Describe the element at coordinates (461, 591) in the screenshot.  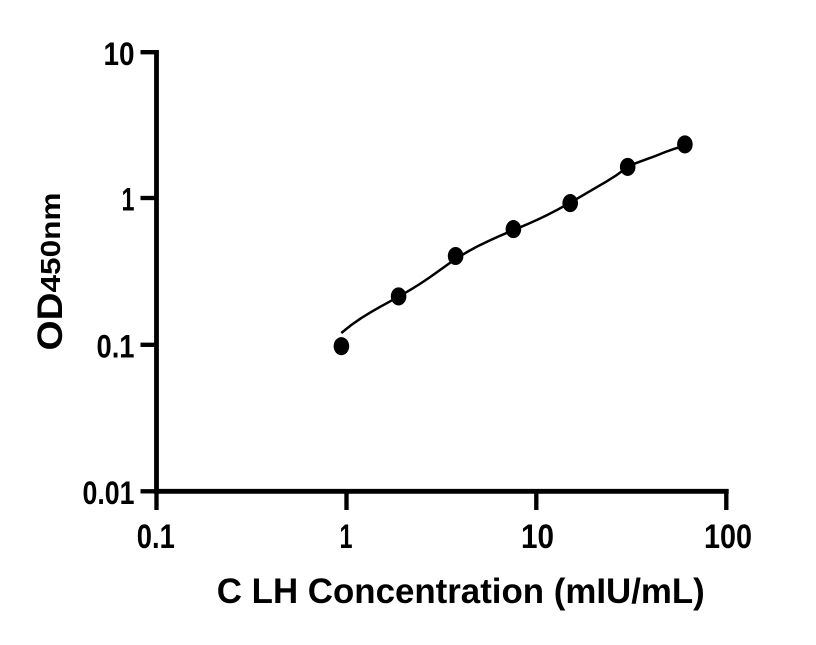
I see `svg-text: C LH Concentration (mIU/mL)` at that location.